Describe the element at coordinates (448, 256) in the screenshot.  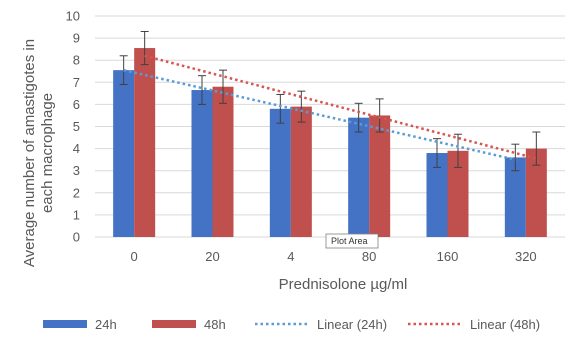
I see `x-tick-label: 160` at that location.